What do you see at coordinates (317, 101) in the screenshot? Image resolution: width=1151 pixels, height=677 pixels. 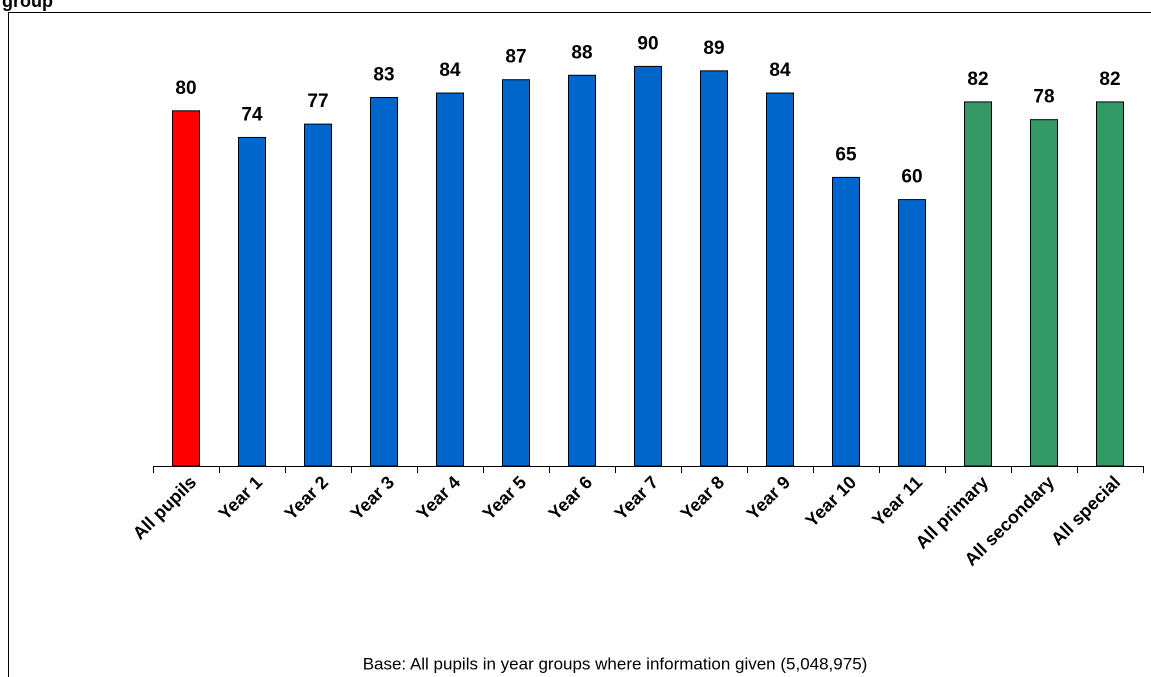 I see `value-label: 77` at bounding box center [317, 101].